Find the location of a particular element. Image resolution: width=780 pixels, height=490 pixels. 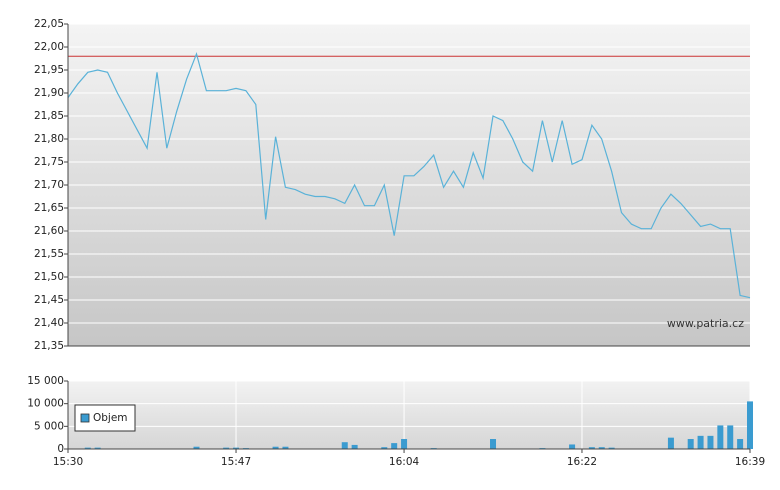

y-tick-label: 15 000 is located at coordinates (45, 381).